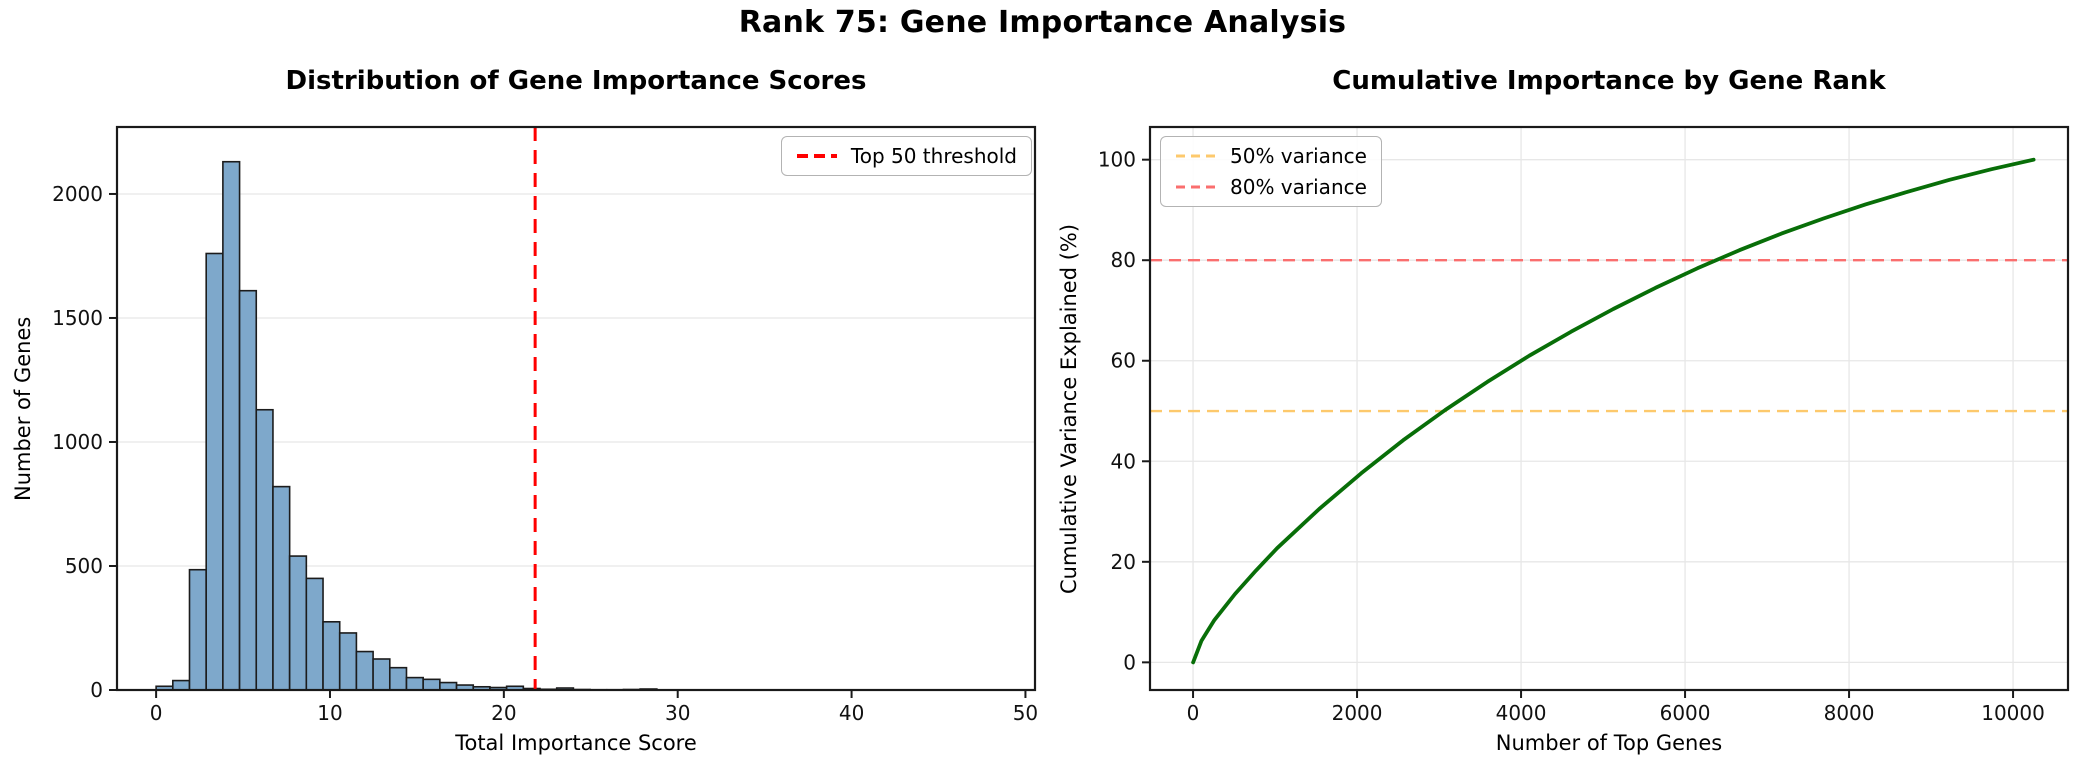 The height and width of the screenshot is (772, 2085). Describe the element at coordinates (1042, 22) in the screenshot. I see `figure-suptitle: Rank 75: Gene Importance Analysis` at that location.